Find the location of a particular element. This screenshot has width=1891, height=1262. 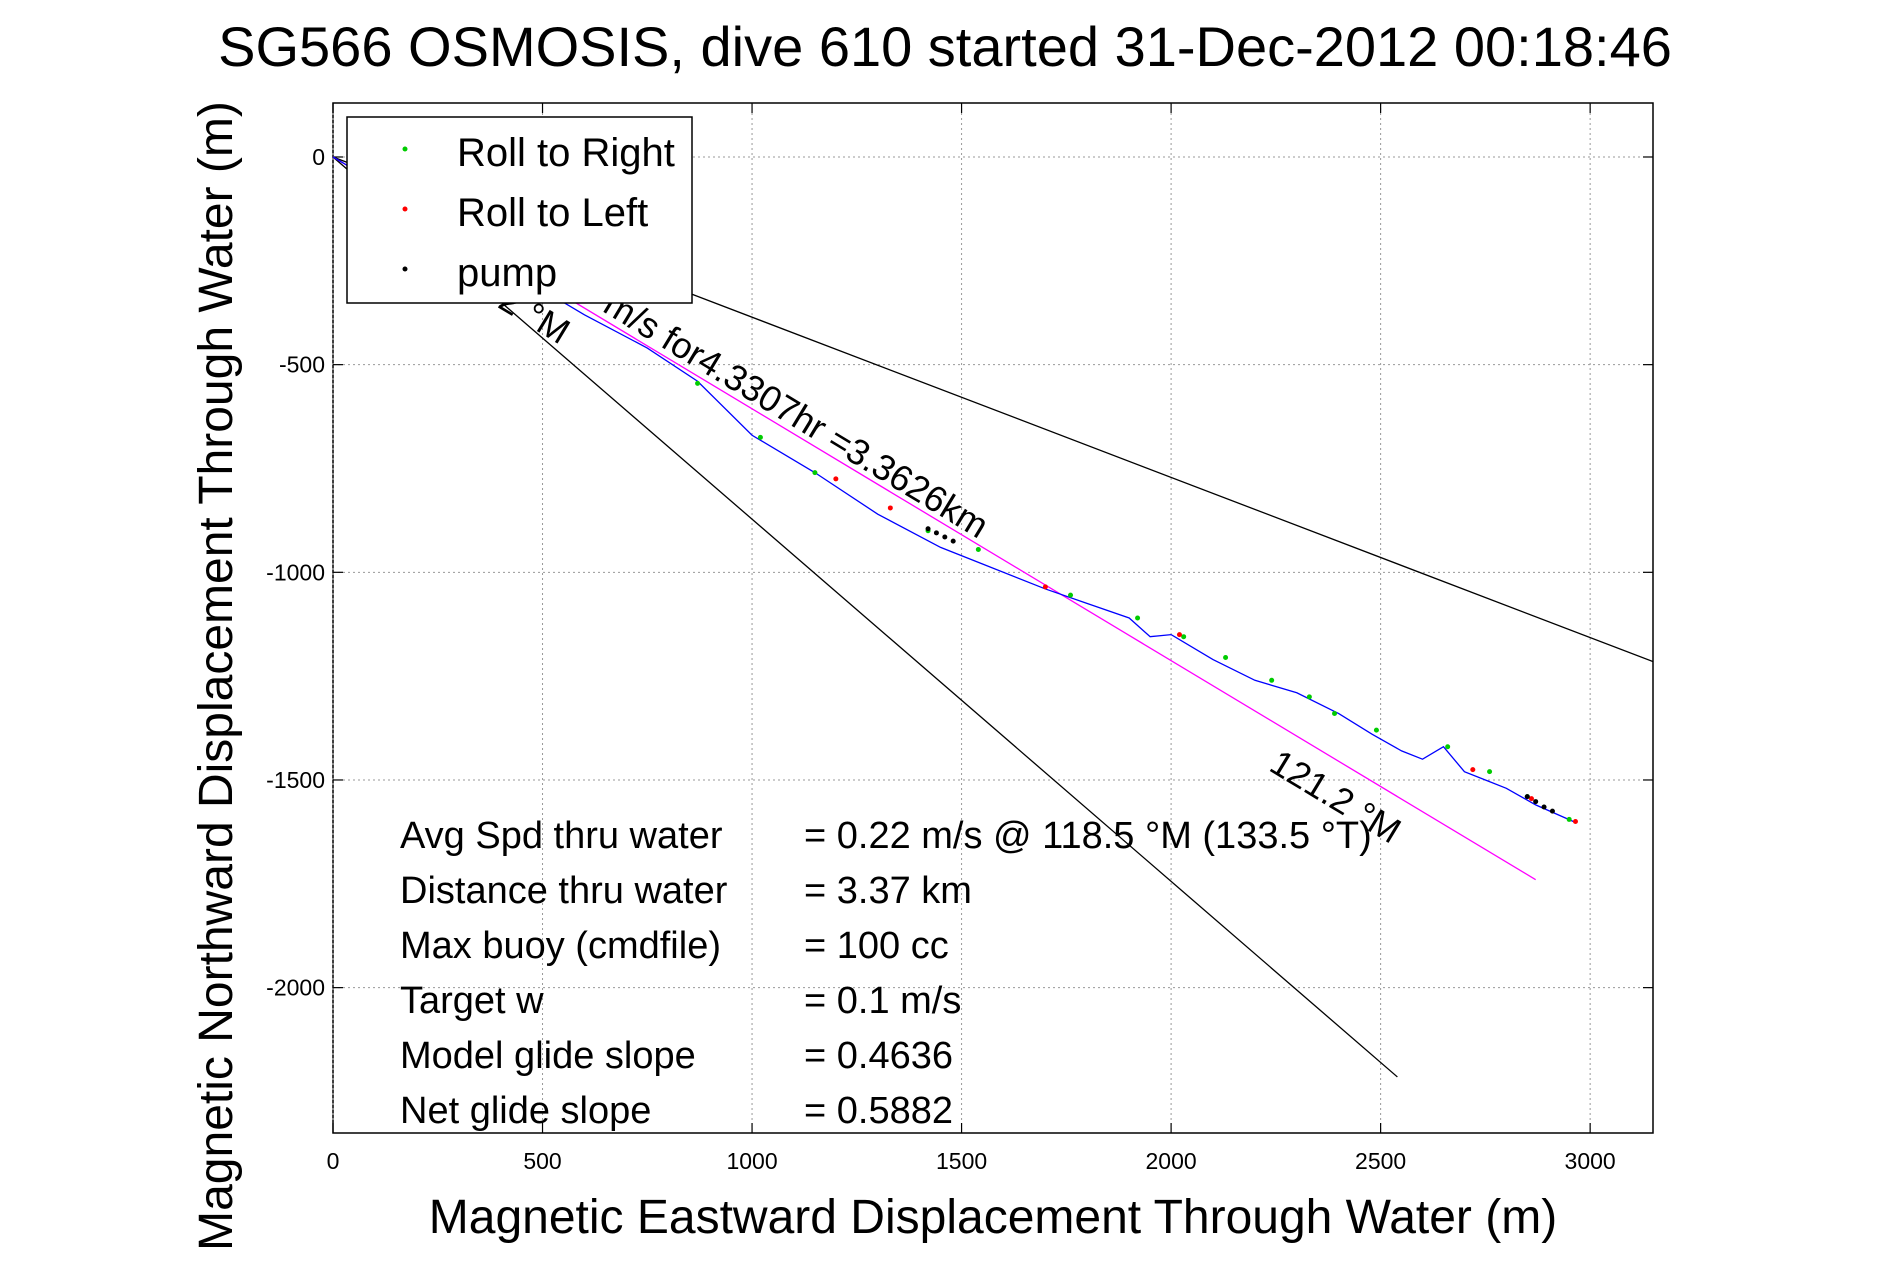

x-tick-label: 1500 is located at coordinates (961, 1161).